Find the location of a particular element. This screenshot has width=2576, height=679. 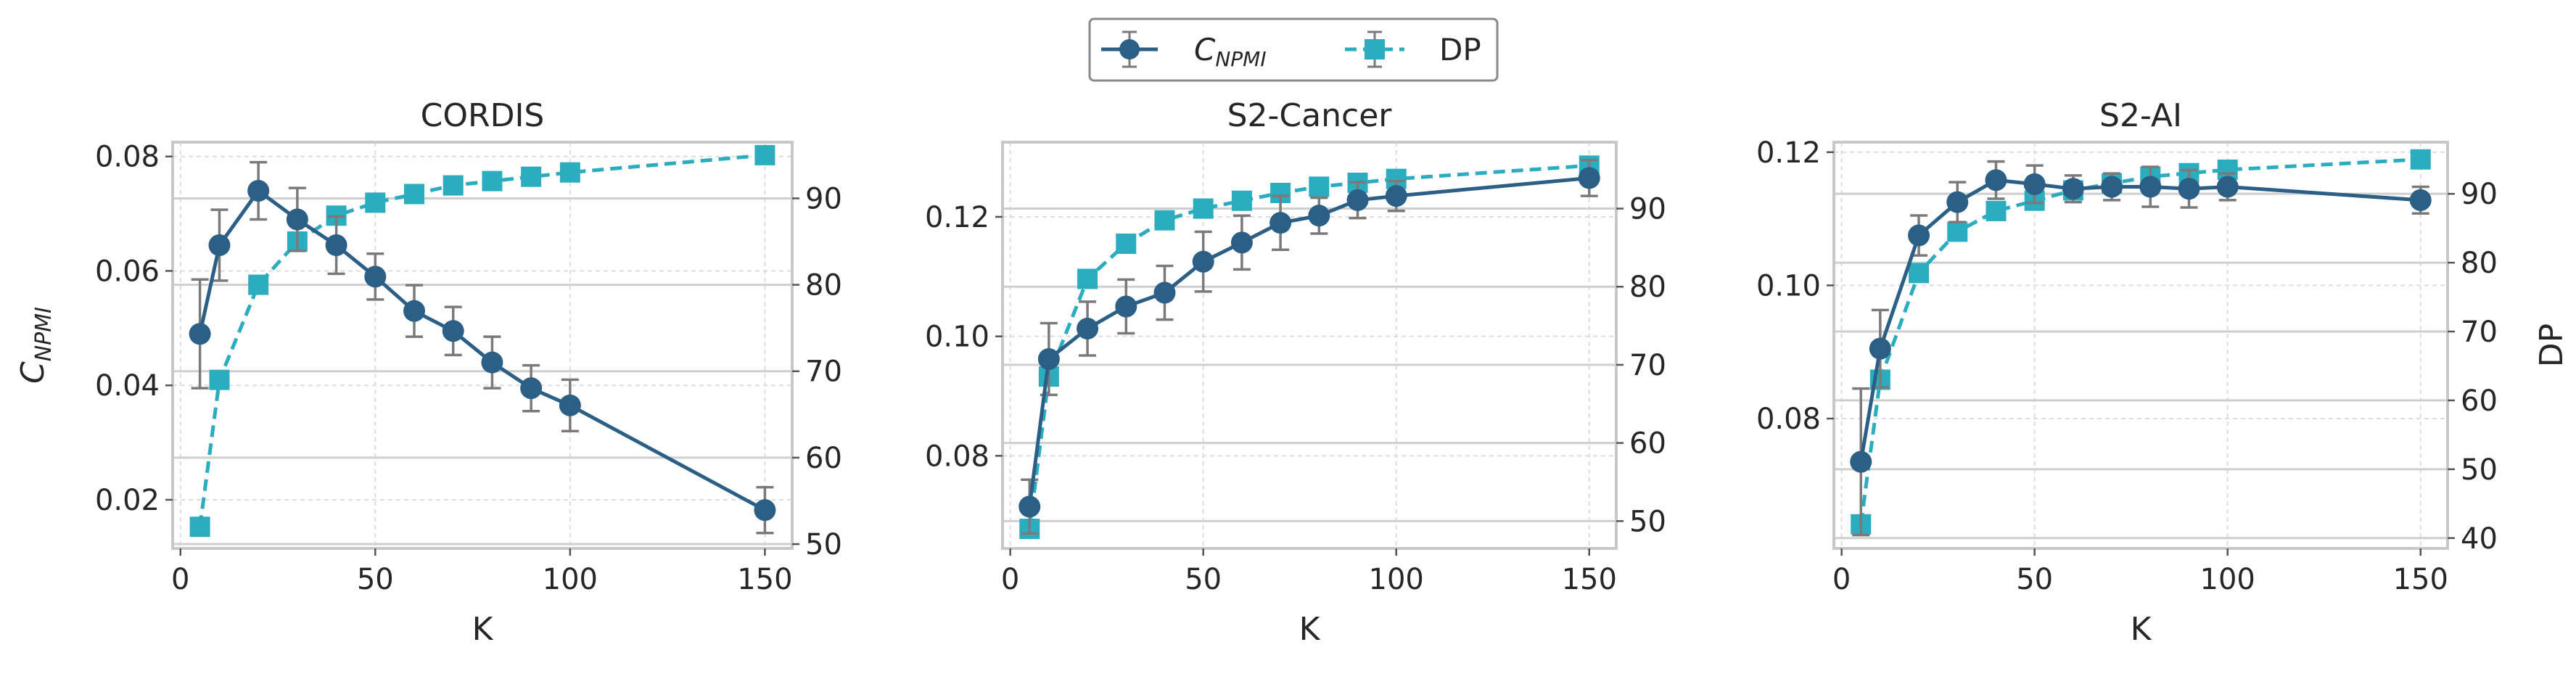

x-tick-label: 0 is located at coordinates (1841, 579).